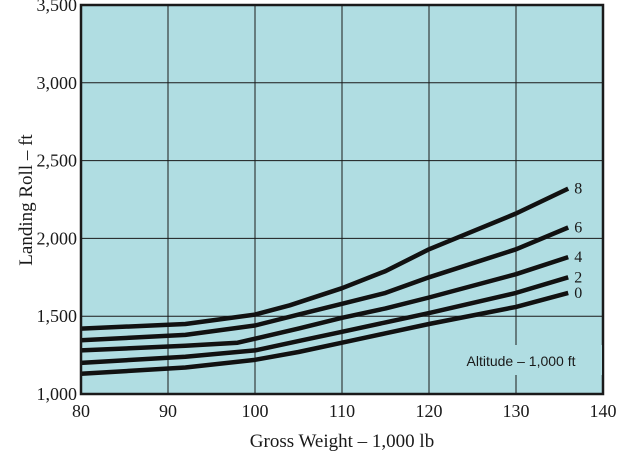 This screenshot has width=631, height=460. Describe the element at coordinates (255, 411) in the screenshot. I see `x-tick-label: 100` at that location.